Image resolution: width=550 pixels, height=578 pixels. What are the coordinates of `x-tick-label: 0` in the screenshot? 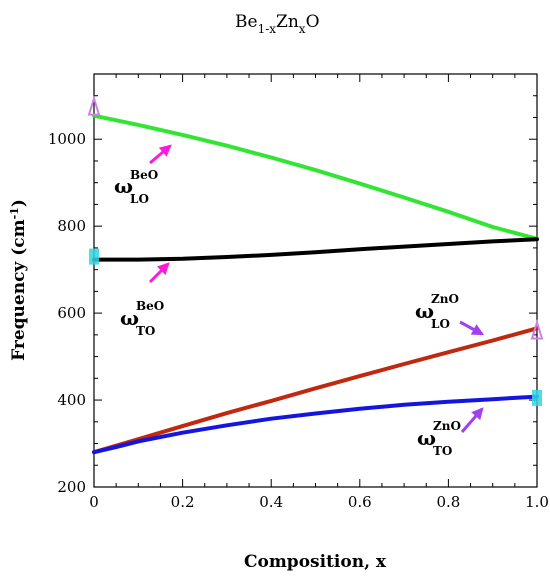 It's located at (94, 502).